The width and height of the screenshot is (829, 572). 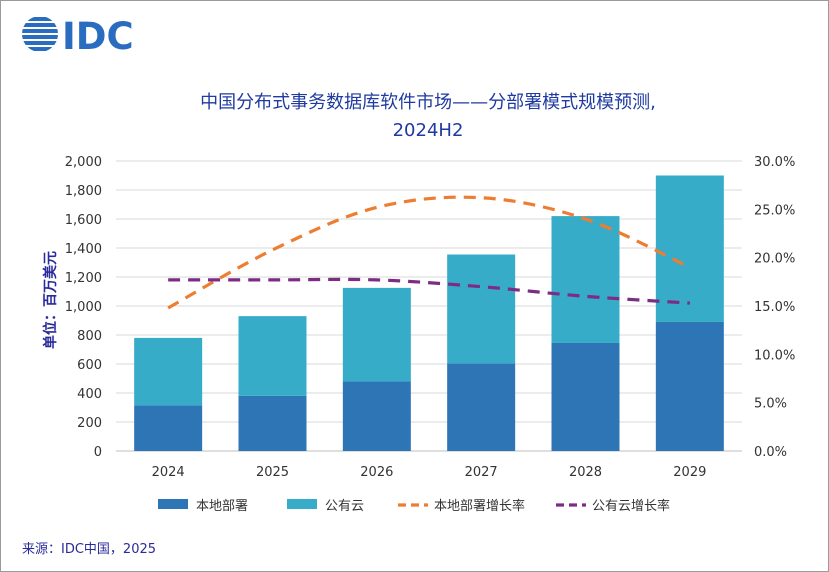 What do you see at coordinates (89, 549) in the screenshot?
I see `source-note: 来源：IDC中国，2025` at bounding box center [89, 549].